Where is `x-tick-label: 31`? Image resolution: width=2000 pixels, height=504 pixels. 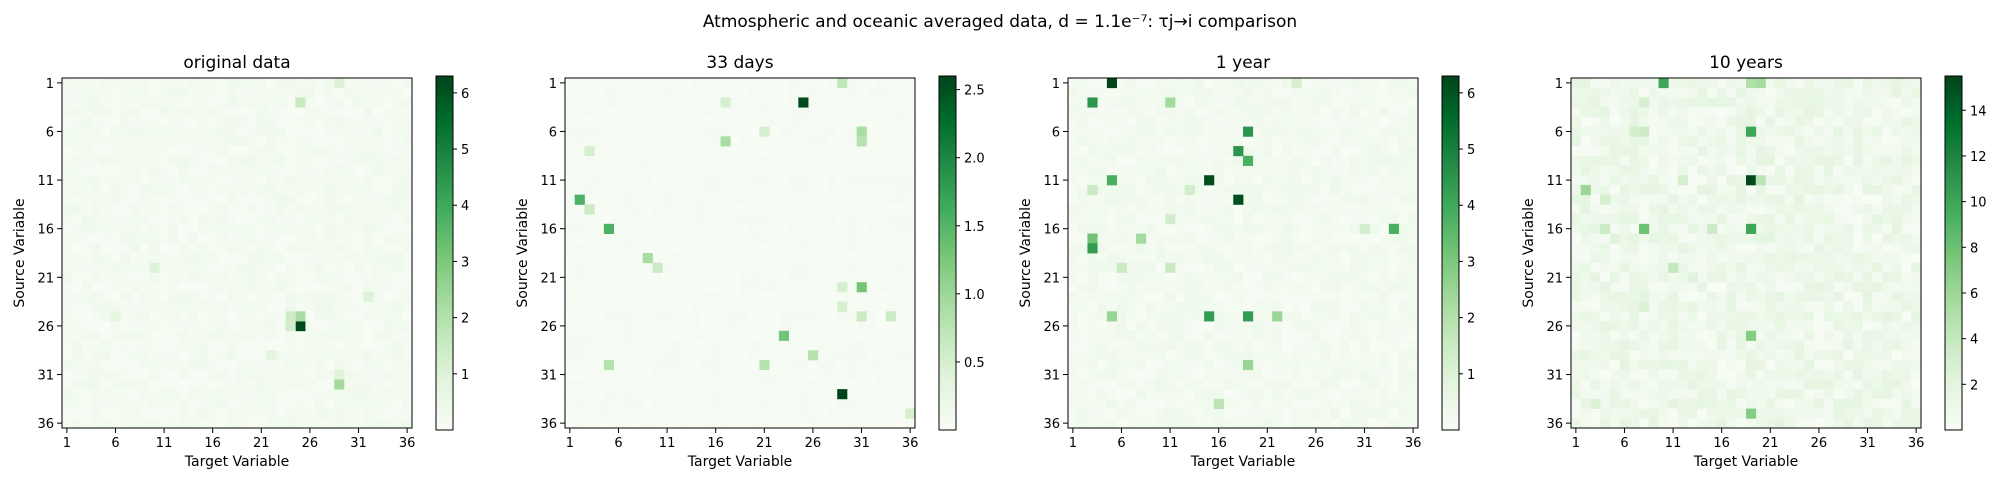
x-tick-label: 31 is located at coordinates (358, 443).